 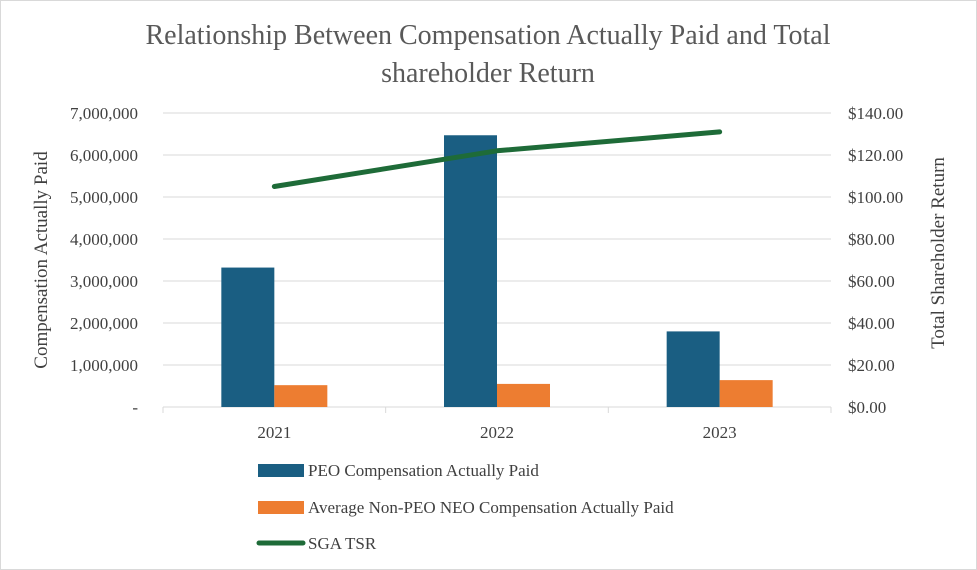 I want to click on x-tick-label: 2022, so click(x=497, y=432).